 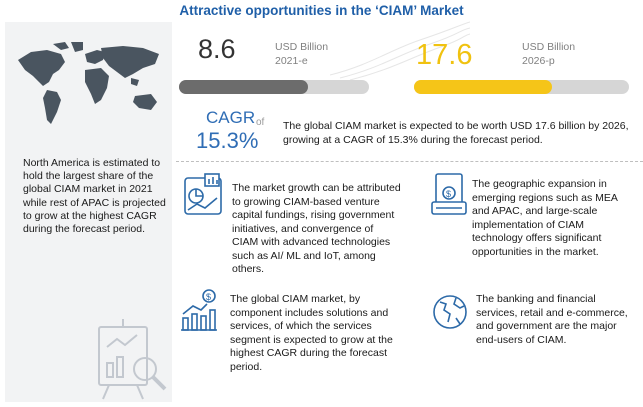 I want to click on money-icon: $, so click(x=449, y=194).